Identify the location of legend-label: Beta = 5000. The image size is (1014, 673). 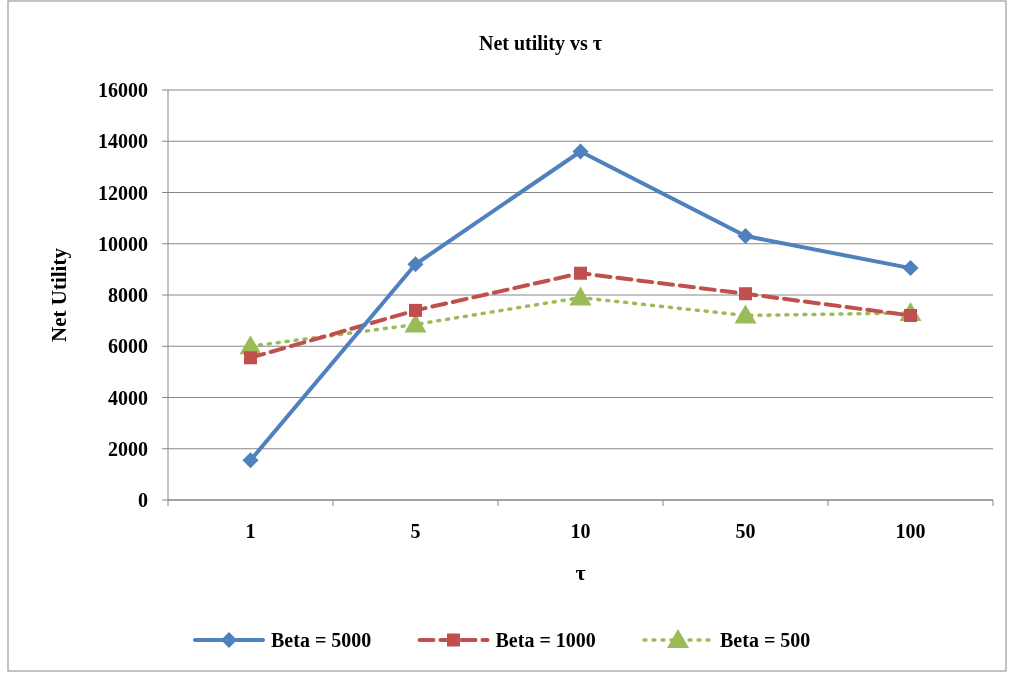
(321, 640).